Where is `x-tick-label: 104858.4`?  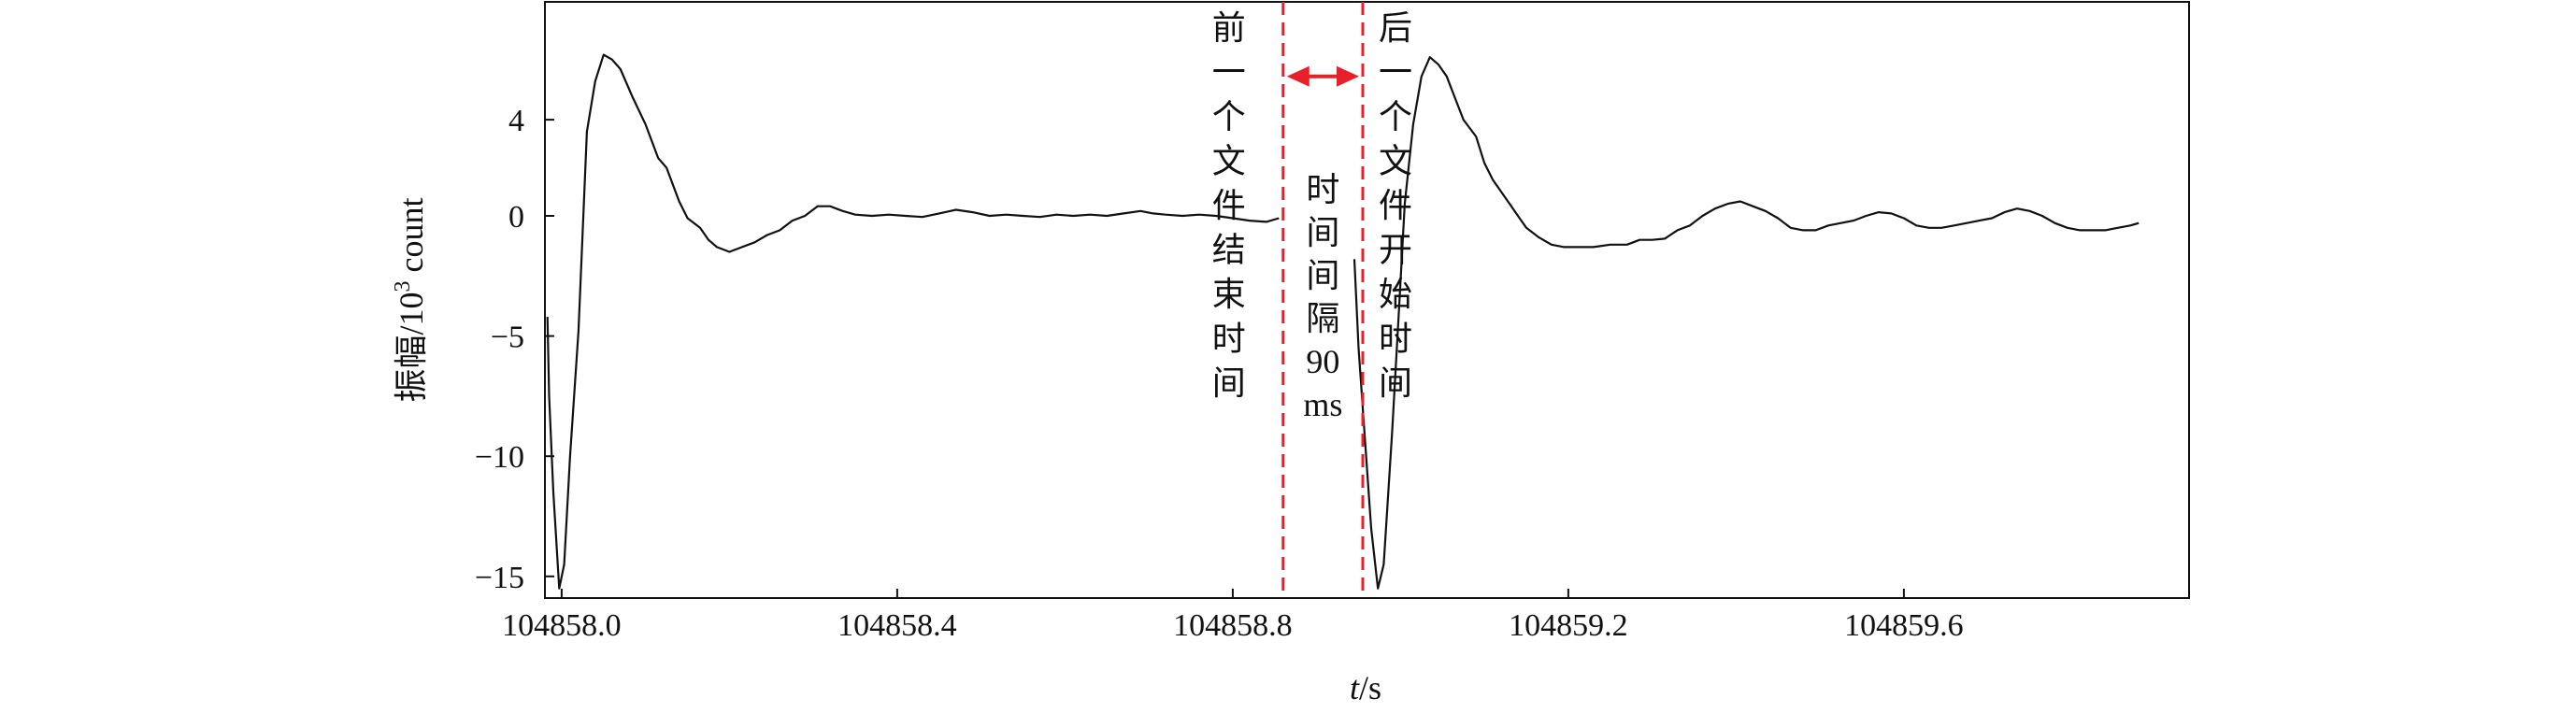
x-tick-label: 104858.4 is located at coordinates (897, 626).